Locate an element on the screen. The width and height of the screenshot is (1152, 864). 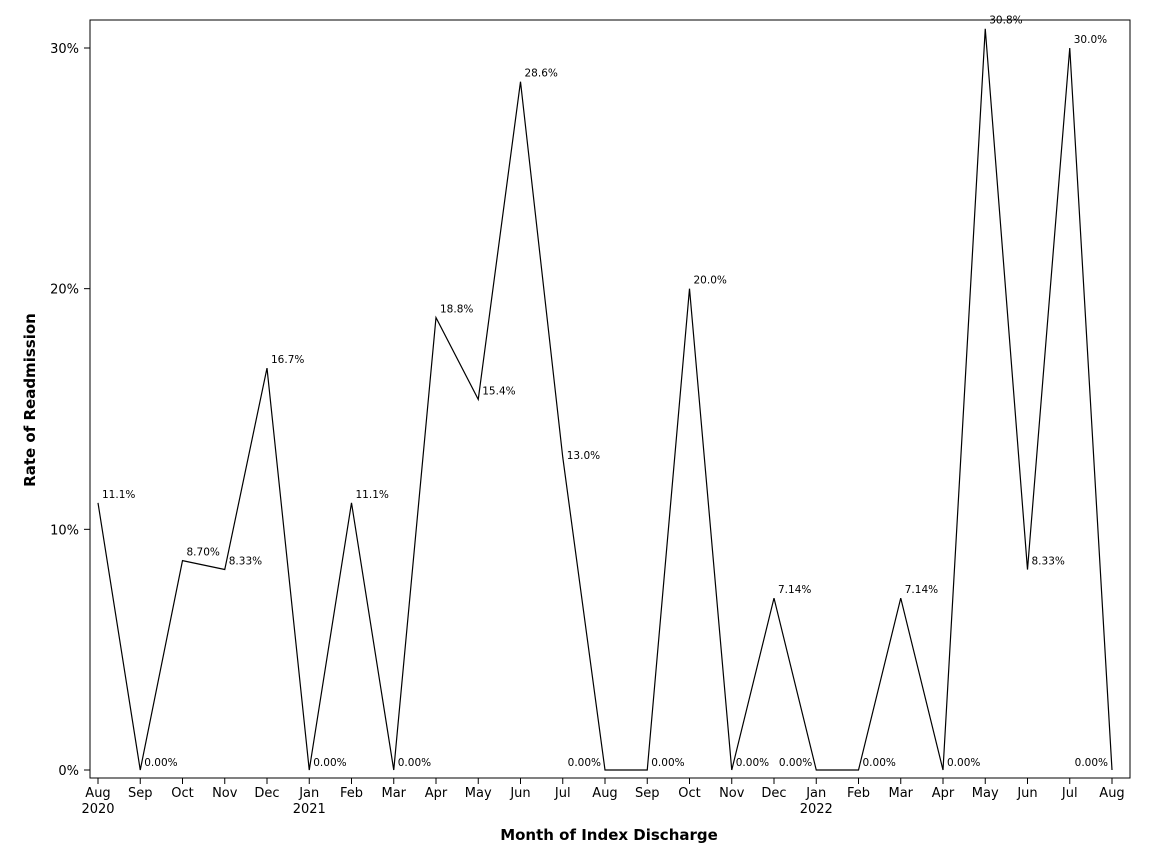
point-label: 30.8% is located at coordinates (1005, 21).